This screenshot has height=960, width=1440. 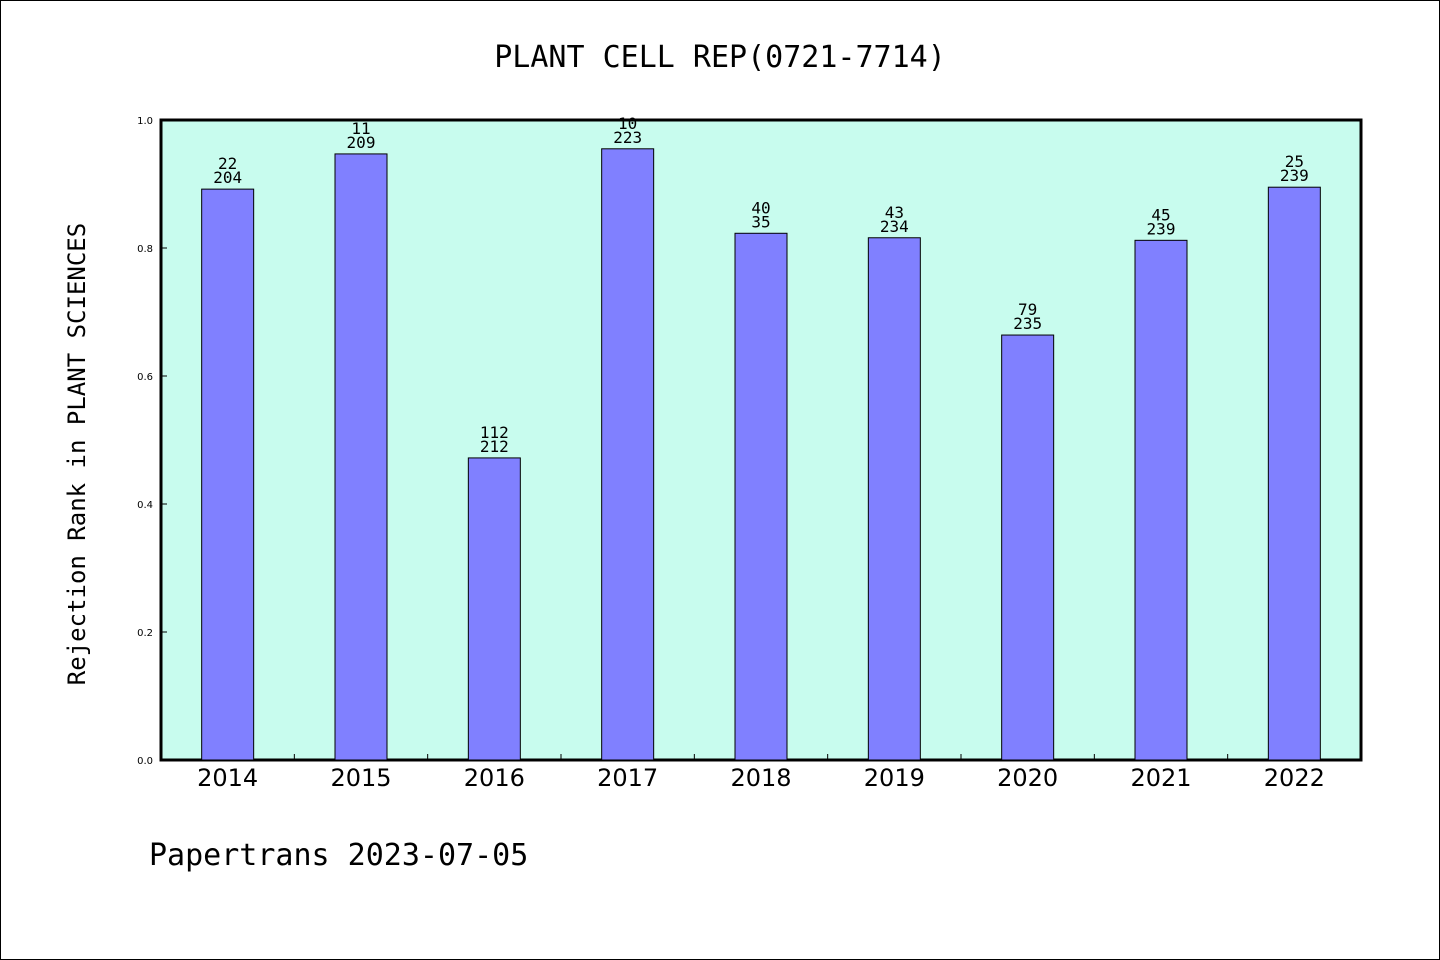 I want to click on bar-label-bottom: 35, so click(x=760, y=221).